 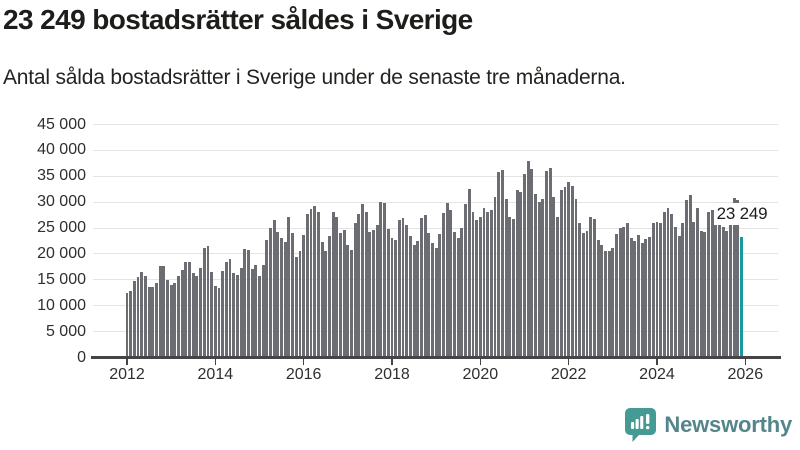 What do you see at coordinates (61, 202) in the screenshot?
I see `y-axis-tick-label: 30 000` at bounding box center [61, 202].